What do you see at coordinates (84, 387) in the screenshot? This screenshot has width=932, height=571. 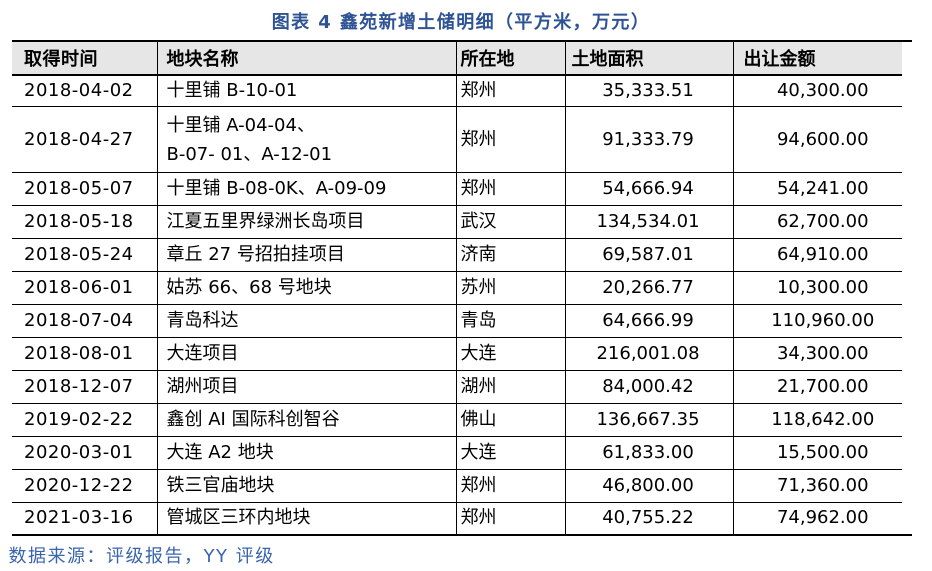 I see `cell-acquired-date: 2018-12-07` at bounding box center [84, 387].